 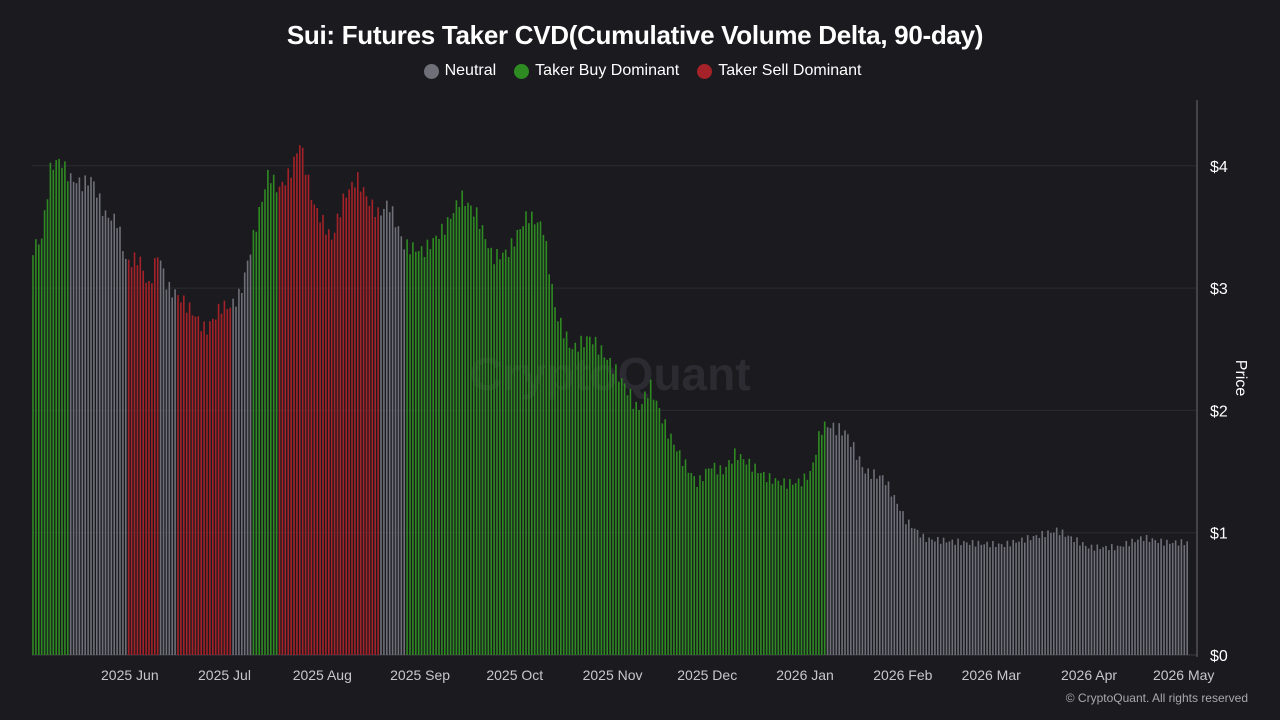 I want to click on legend-item-buy: Taker Buy Dominant, so click(x=596, y=71).